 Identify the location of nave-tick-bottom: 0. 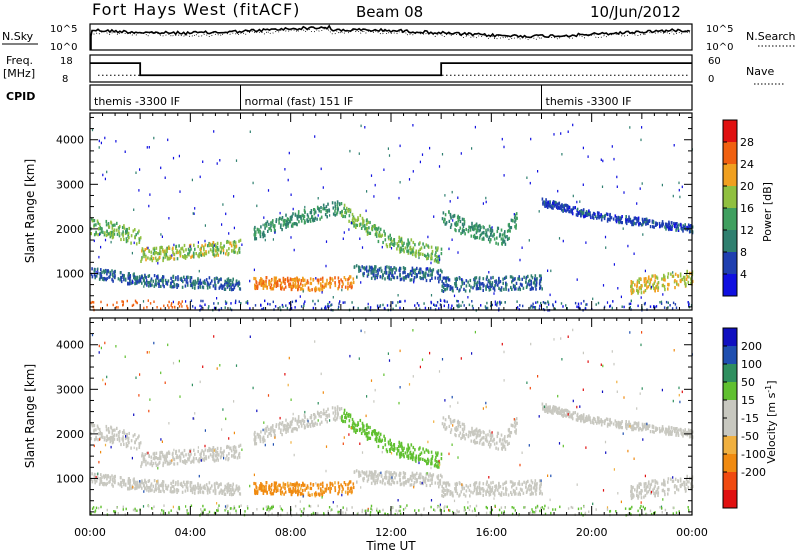
(711, 79).